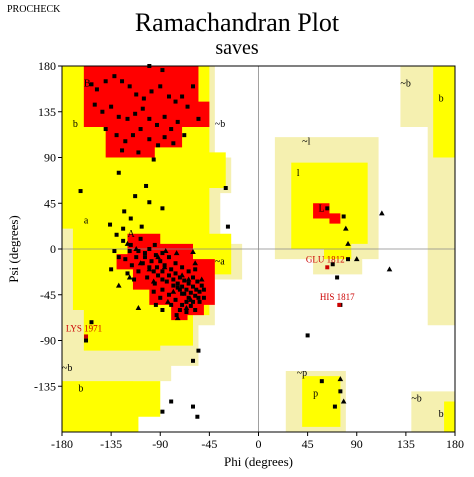  What do you see at coordinates (111, 444) in the screenshot?
I see `x-tick-label: -135` at bounding box center [111, 444].